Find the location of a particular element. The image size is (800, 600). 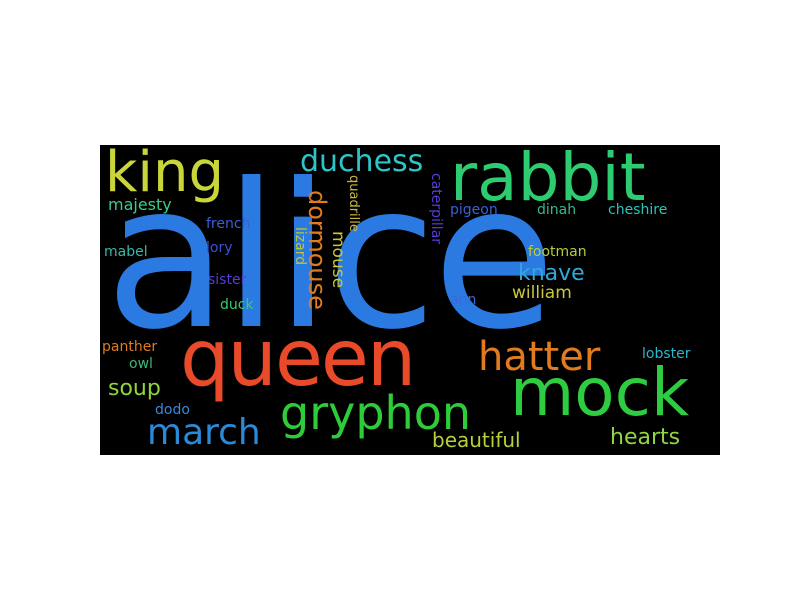

word-mock: mock is located at coordinates (600, 392).